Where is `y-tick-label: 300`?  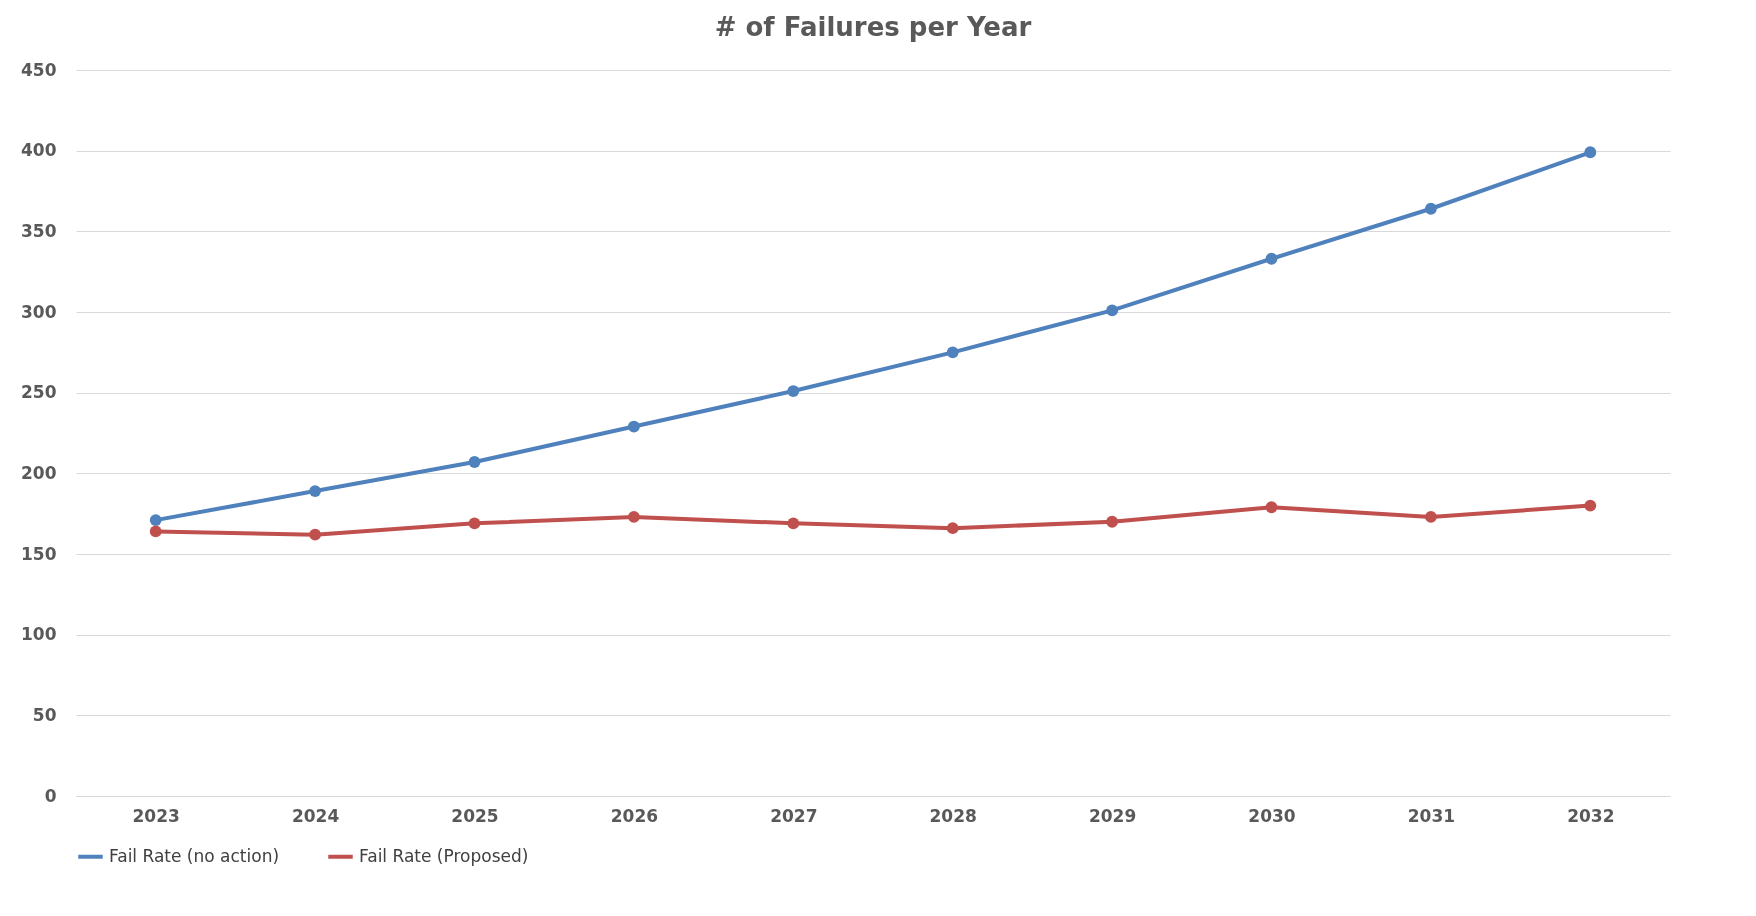 y-tick-label: 300 is located at coordinates (39, 311).